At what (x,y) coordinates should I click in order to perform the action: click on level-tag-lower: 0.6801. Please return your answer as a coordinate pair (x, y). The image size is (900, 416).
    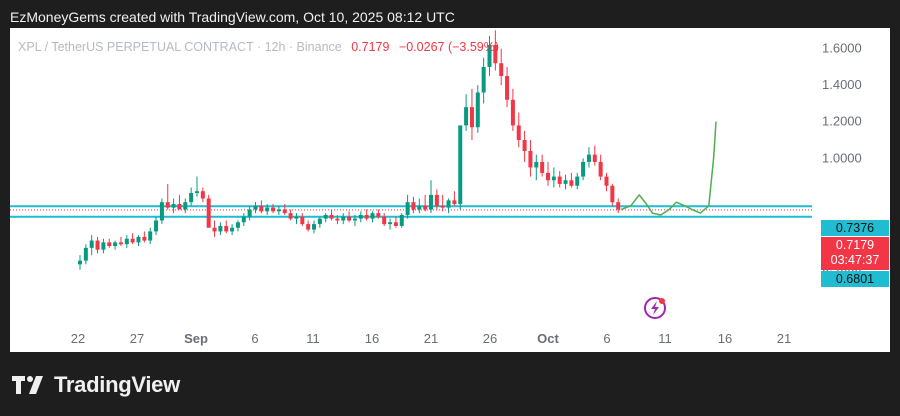
    Looking at the image, I should click on (855, 279).